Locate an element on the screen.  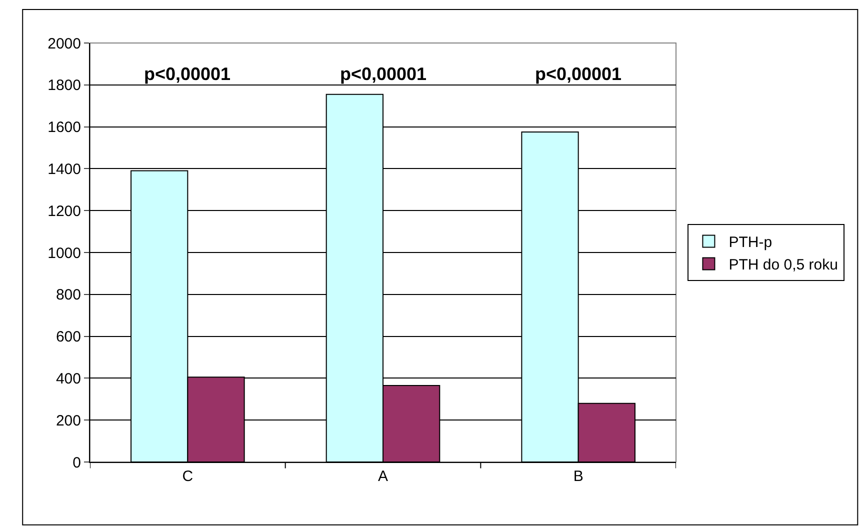
legend-label: PTH-p is located at coordinates (750, 243).